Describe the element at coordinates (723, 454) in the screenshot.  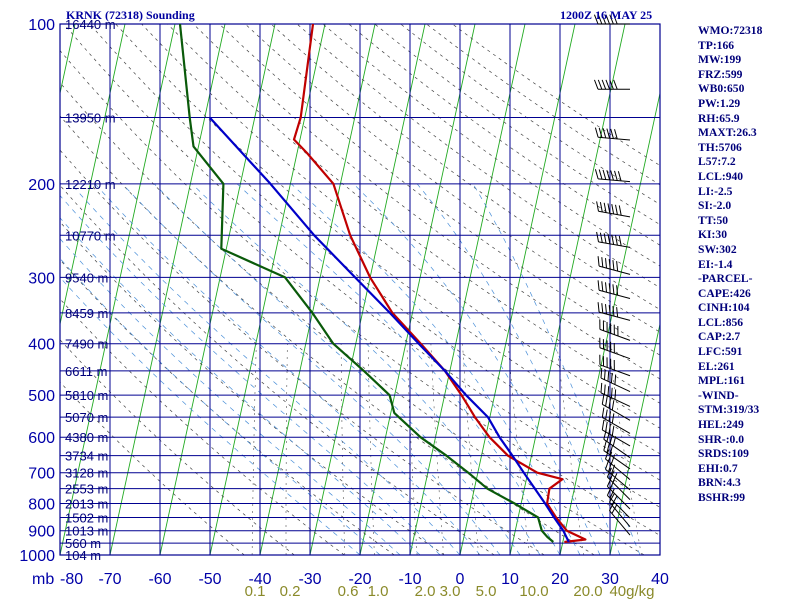
I see `index-item: SRDS:109` at that location.